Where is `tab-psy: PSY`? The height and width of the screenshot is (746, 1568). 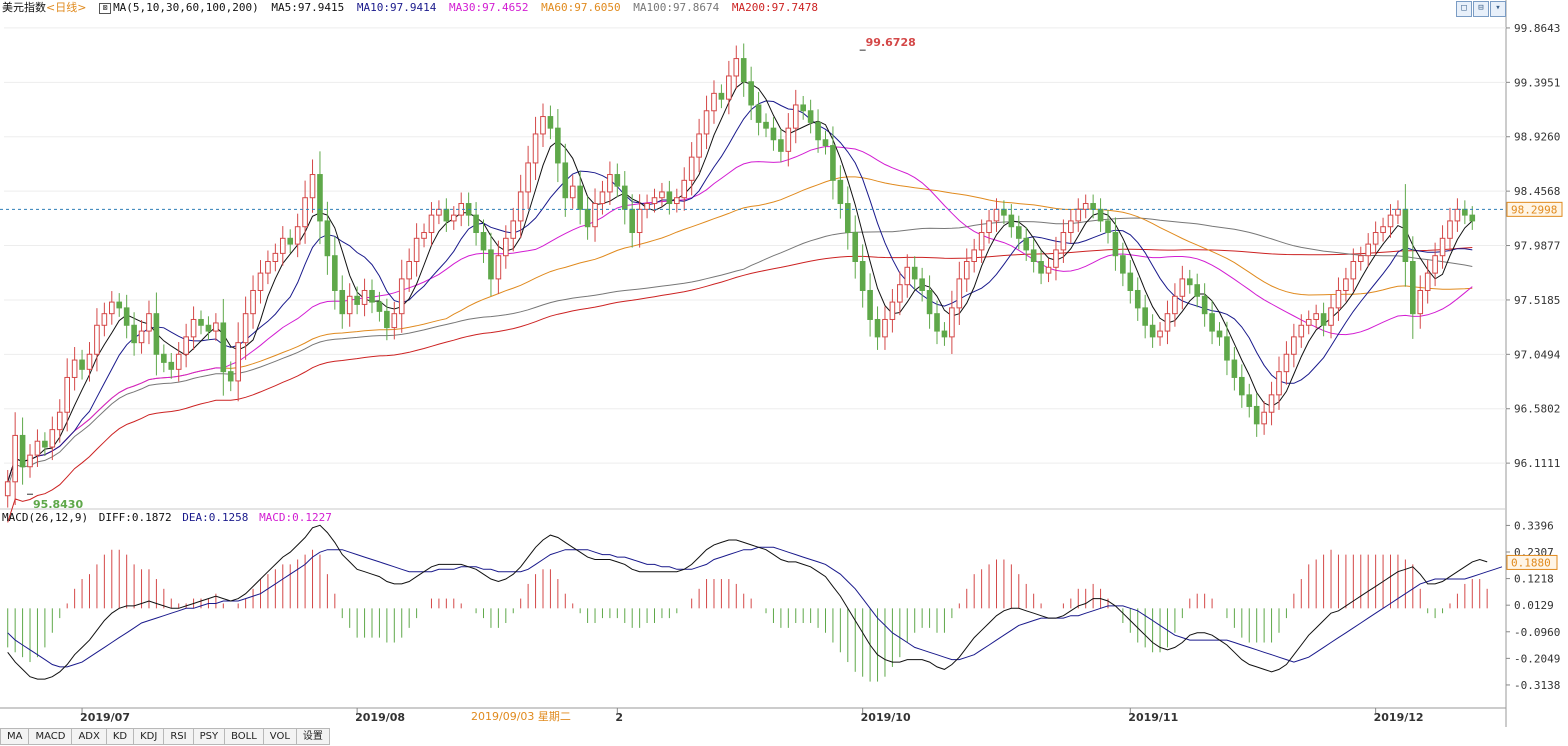
tab-psy: PSY is located at coordinates (209, 736).